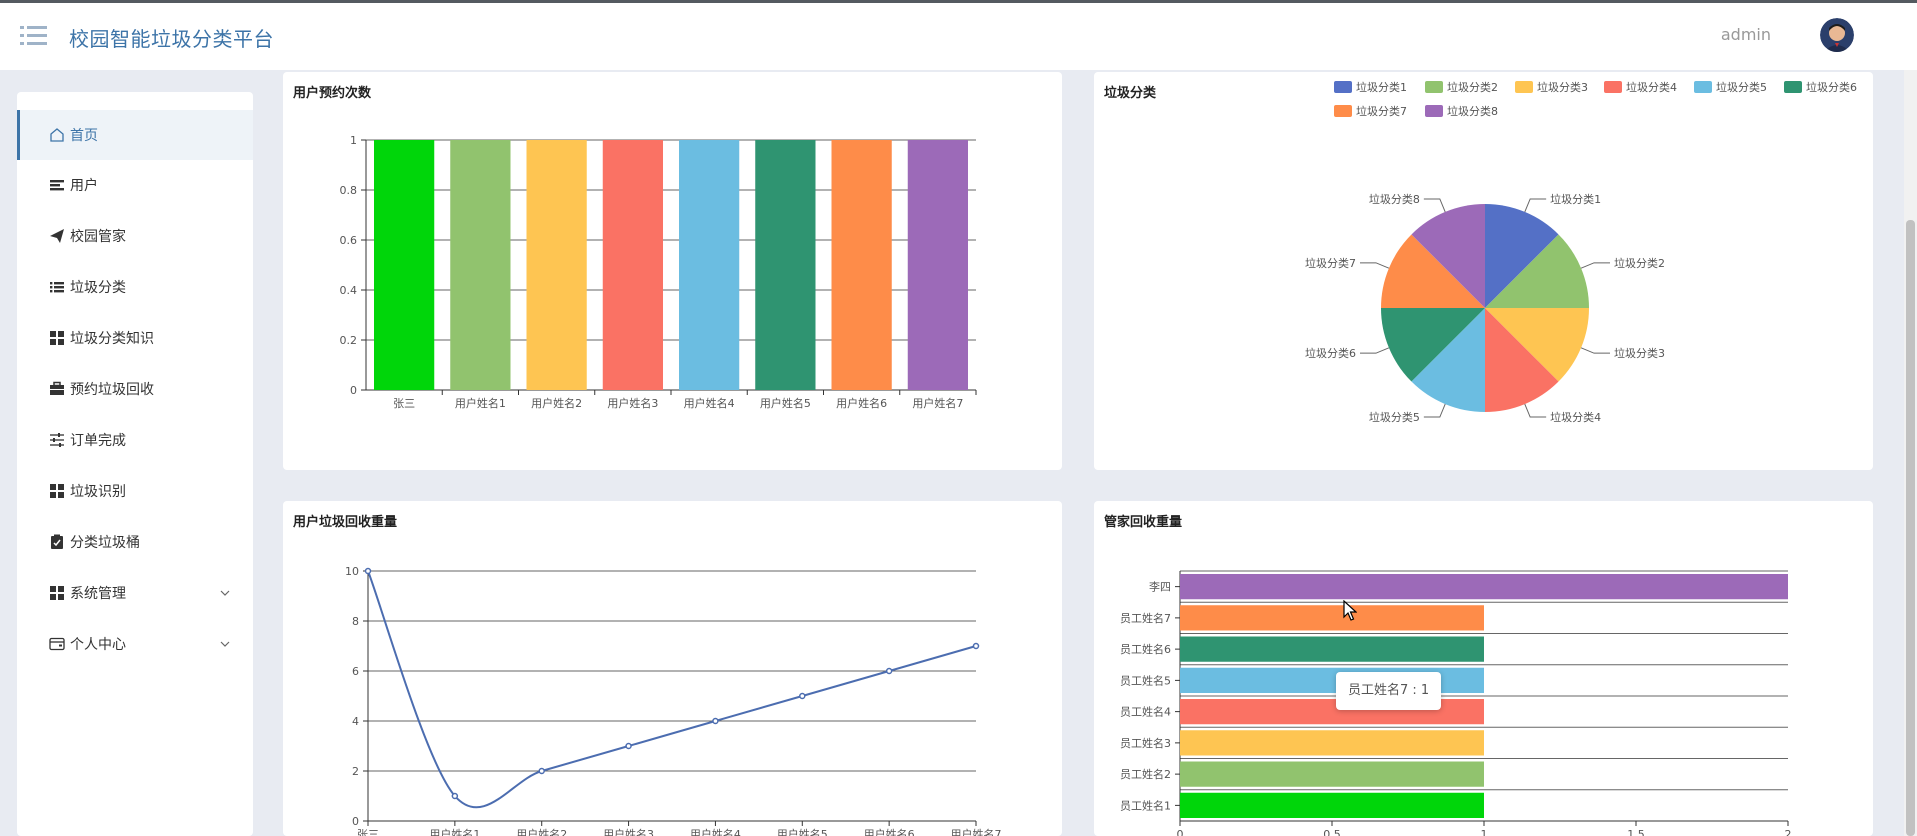  What do you see at coordinates (1145, 618) in the screenshot?
I see `y-tick-label: 员工姓名7` at bounding box center [1145, 618].